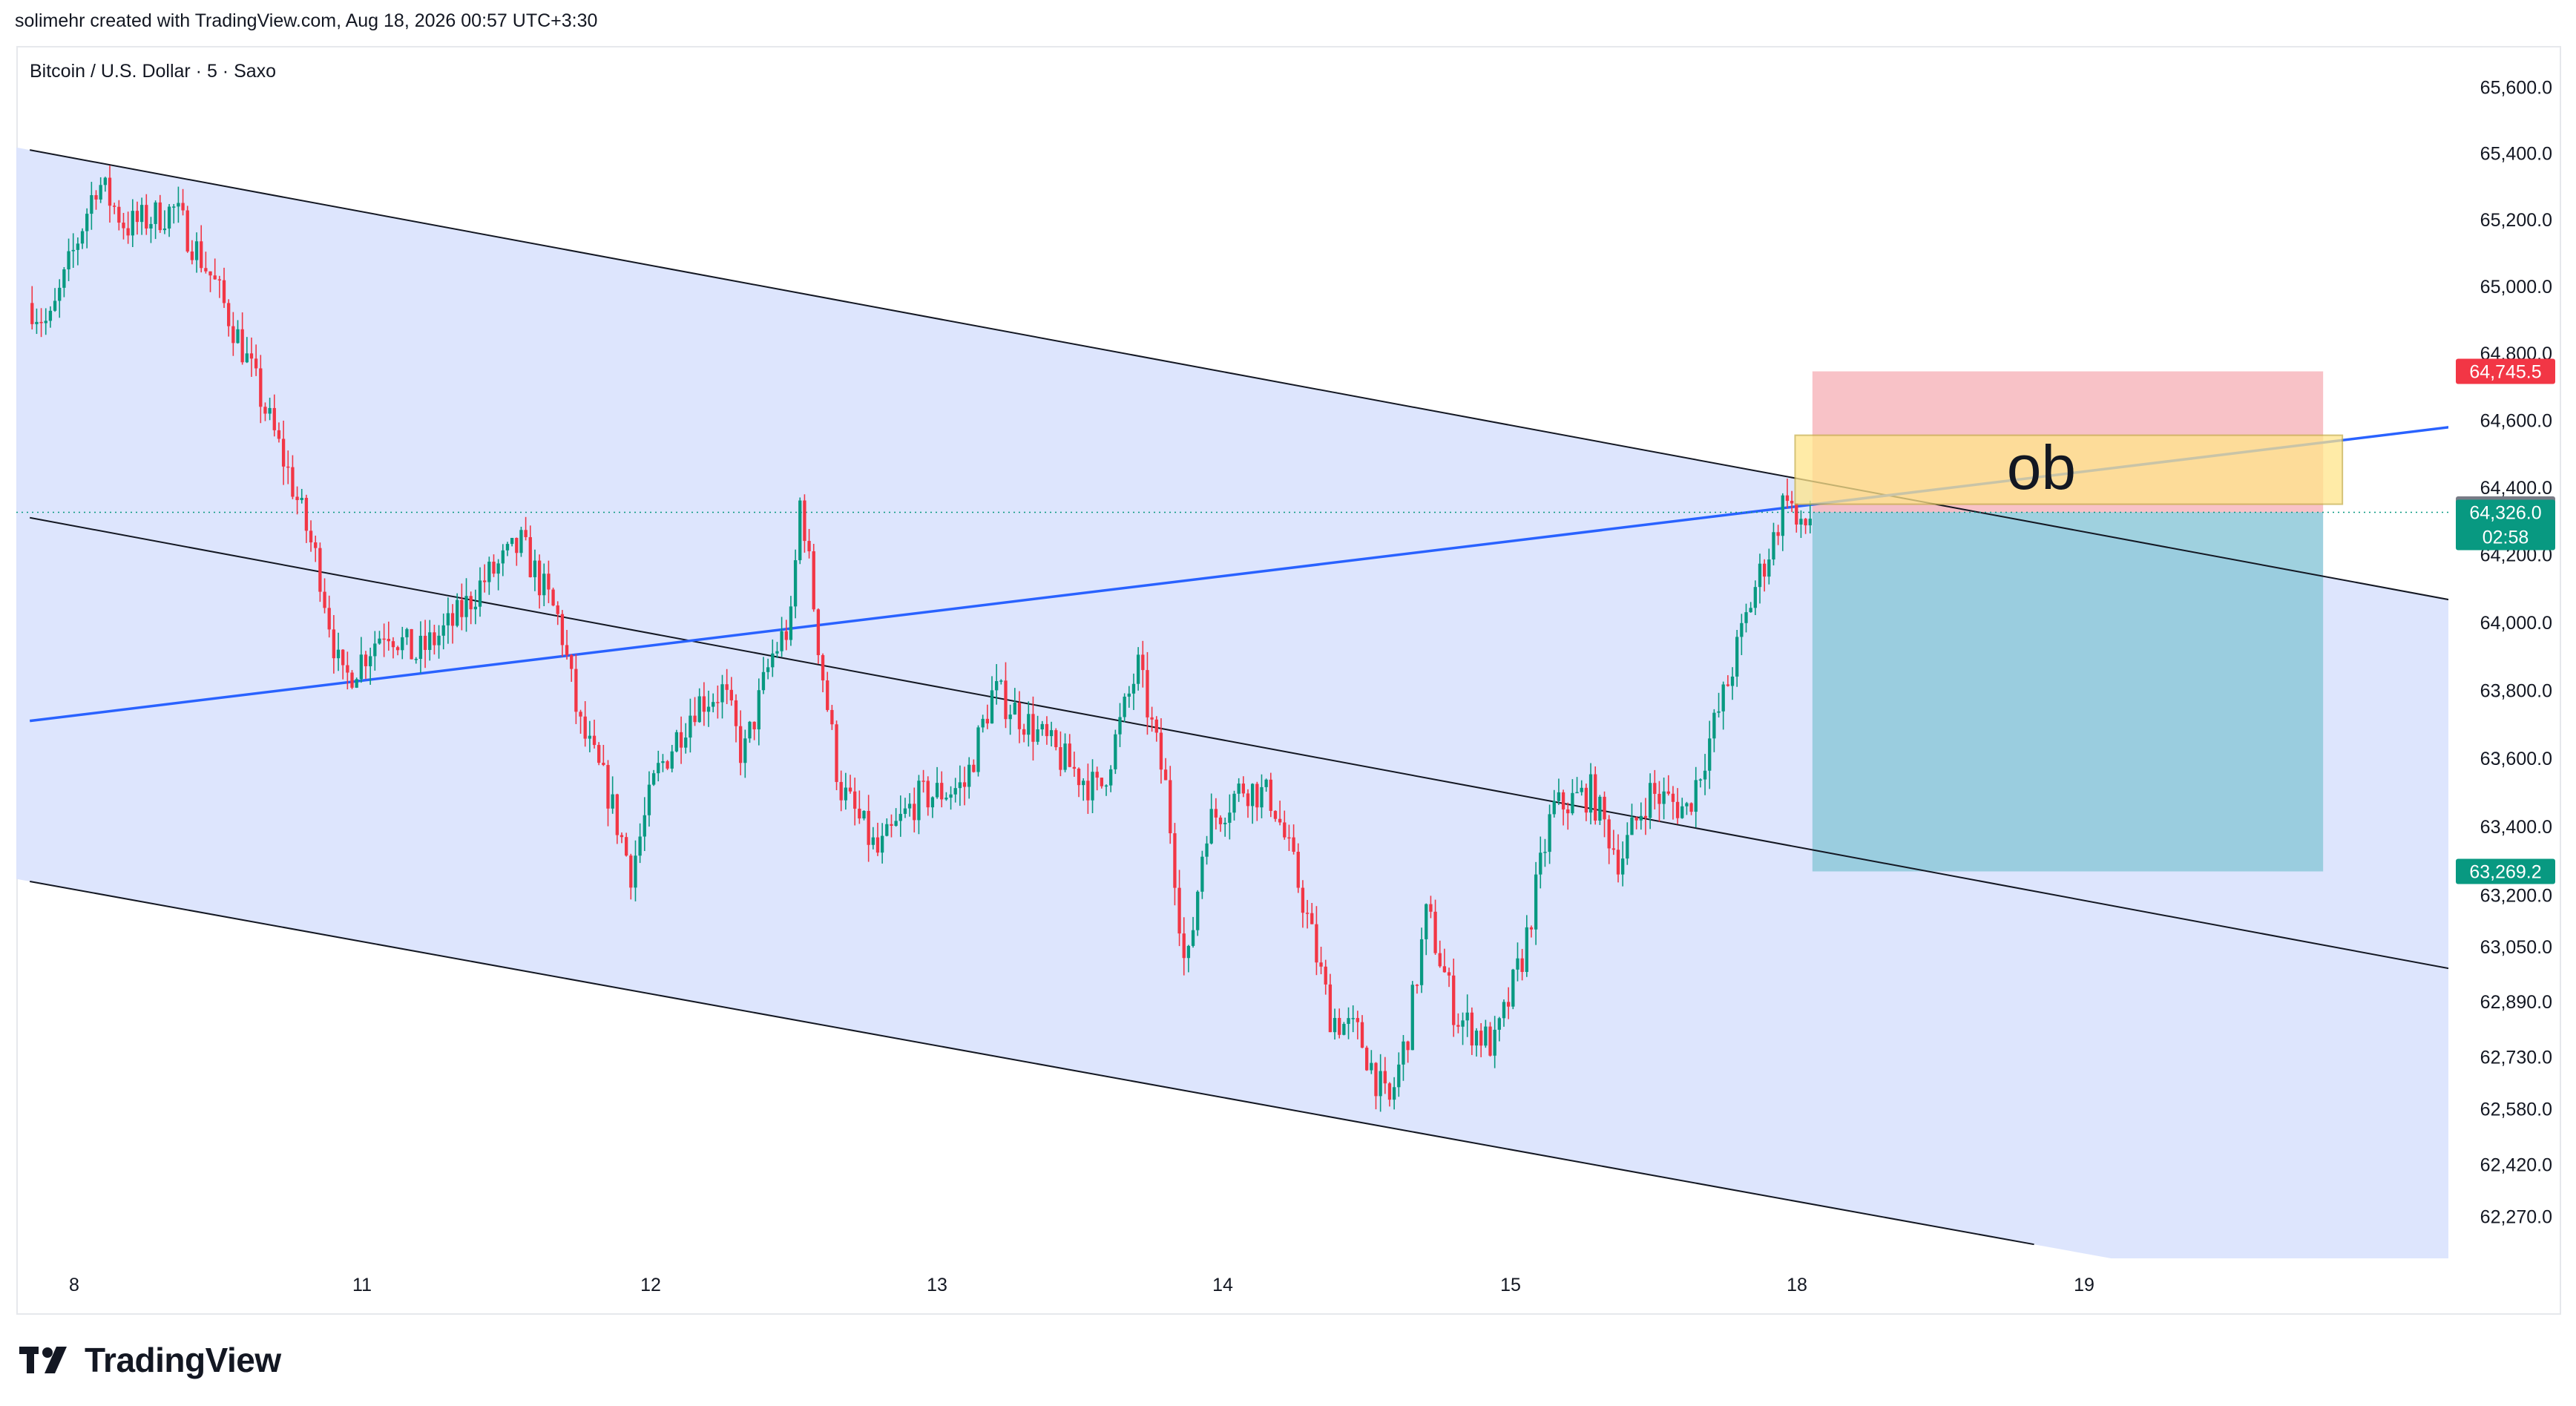 Image resolution: width=2576 pixels, height=1406 pixels. What do you see at coordinates (2505, 525) in the screenshot?
I see `last-price-badge: 64,326.0 02:58` at bounding box center [2505, 525].